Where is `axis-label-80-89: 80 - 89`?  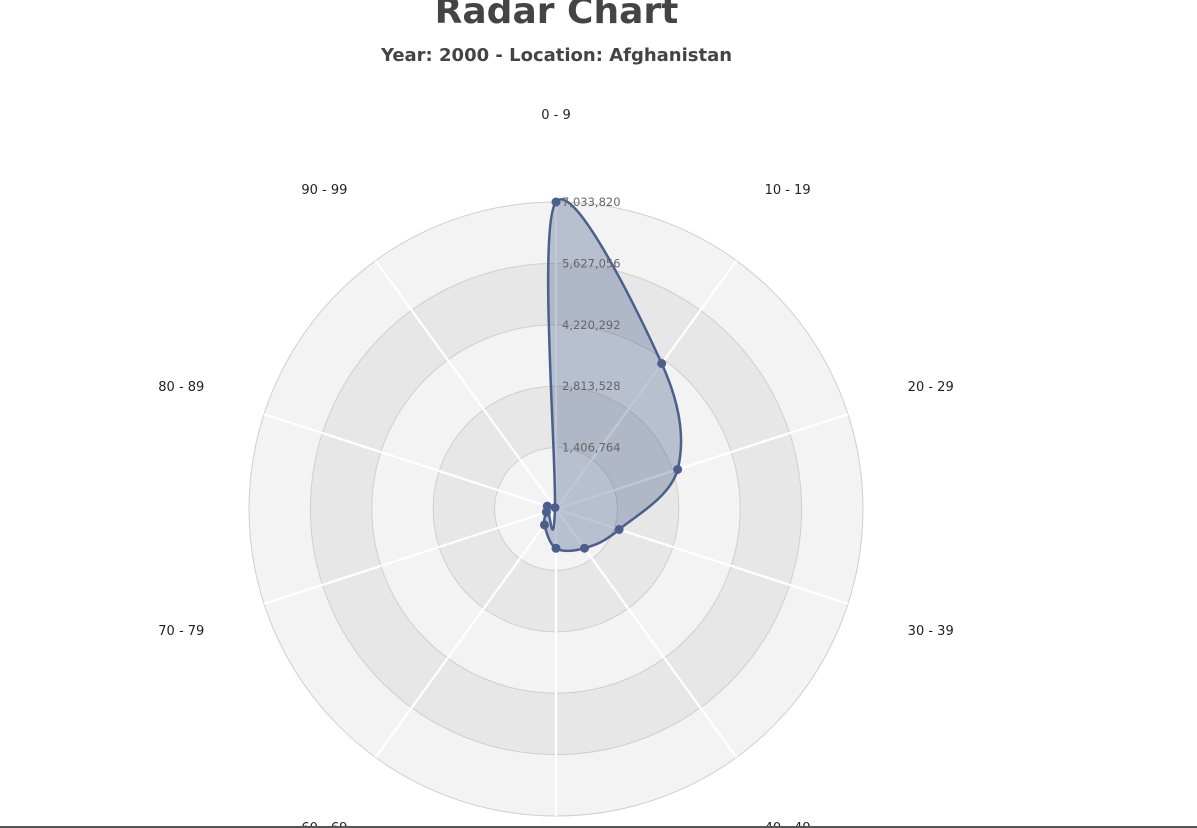 axis-label-80-89: 80 - 89 is located at coordinates (181, 387).